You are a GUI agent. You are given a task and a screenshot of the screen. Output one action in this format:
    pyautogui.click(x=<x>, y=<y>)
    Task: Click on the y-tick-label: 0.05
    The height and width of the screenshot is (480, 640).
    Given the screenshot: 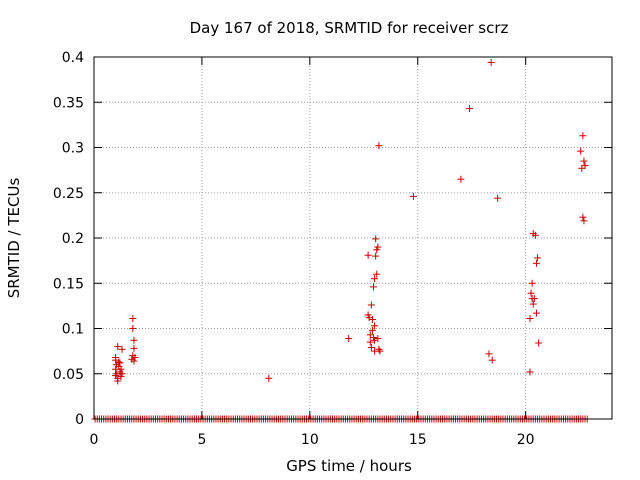 What is the action you would take?
    pyautogui.click(x=68, y=375)
    